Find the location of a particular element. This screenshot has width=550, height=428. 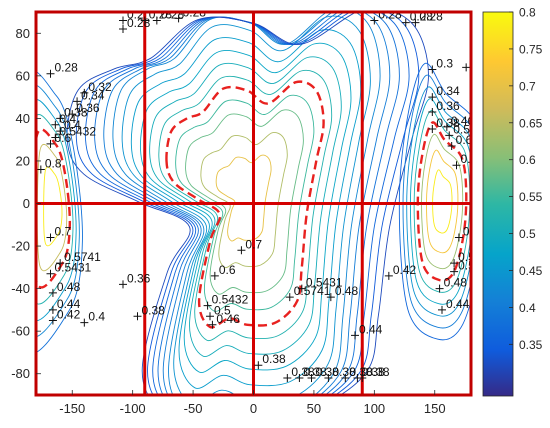

contour-label: 0.42 is located at coordinates (405, 270).